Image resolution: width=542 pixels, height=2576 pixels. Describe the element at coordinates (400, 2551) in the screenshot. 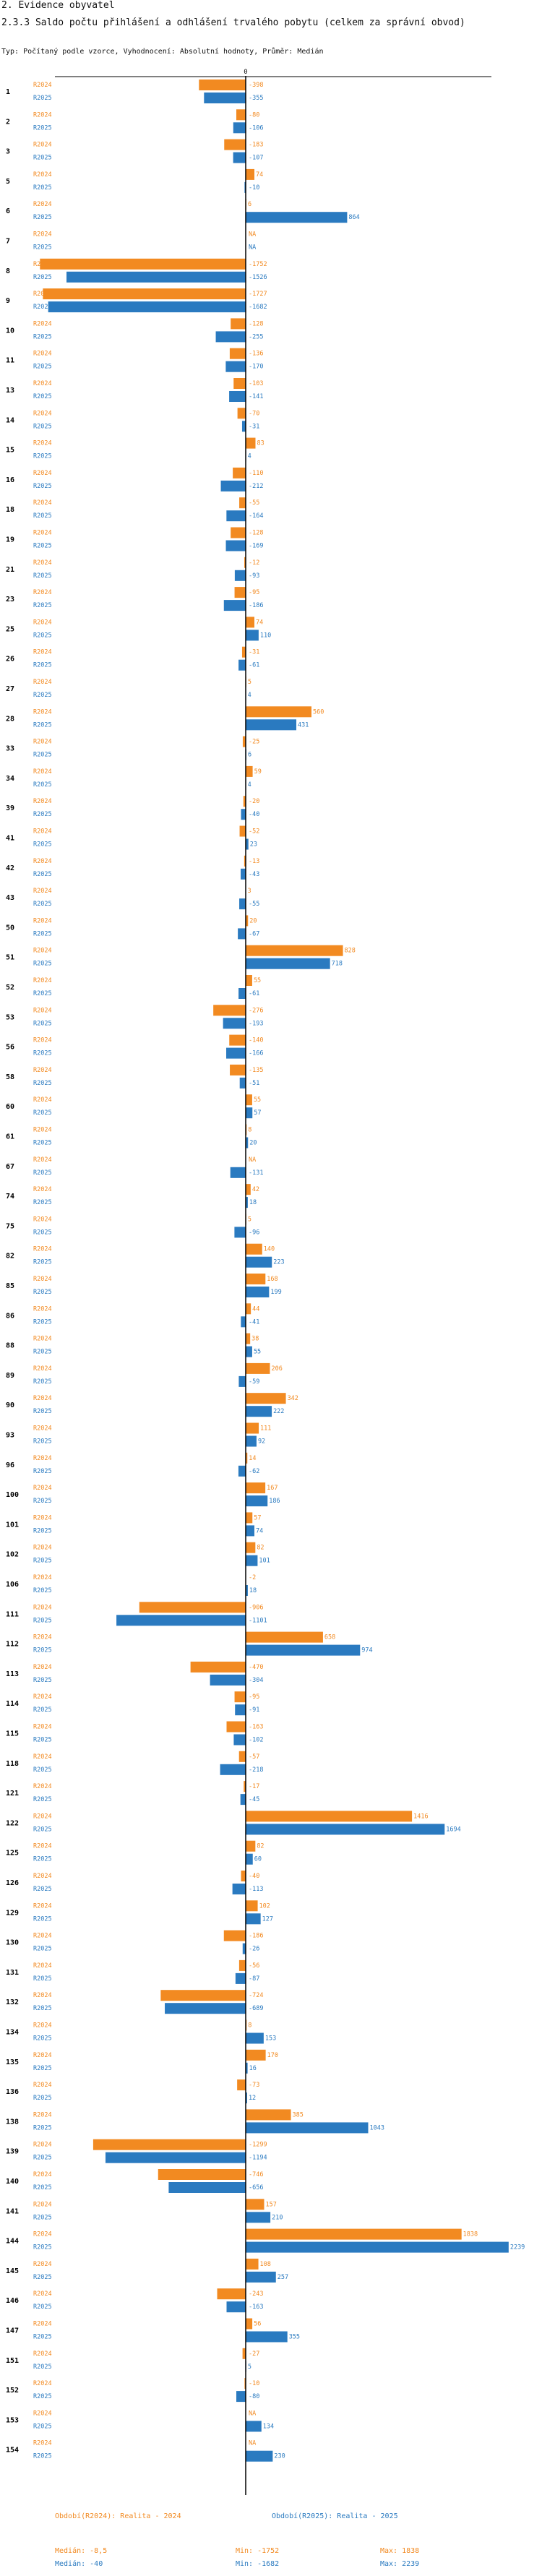

I see `footer-max-2024: Max: 1838` at that location.